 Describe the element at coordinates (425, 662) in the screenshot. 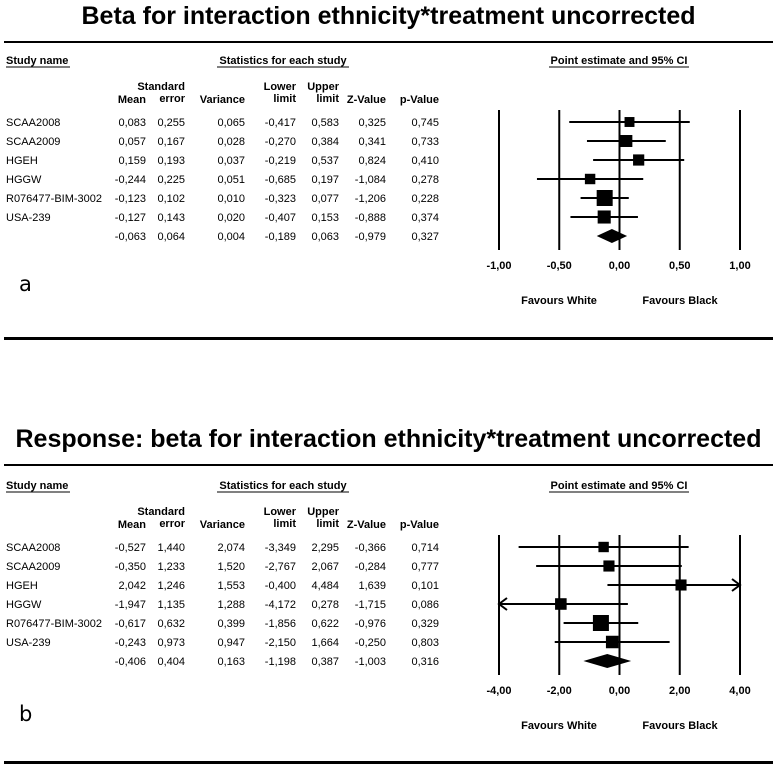

I see `summary-cell: 0,316` at that location.